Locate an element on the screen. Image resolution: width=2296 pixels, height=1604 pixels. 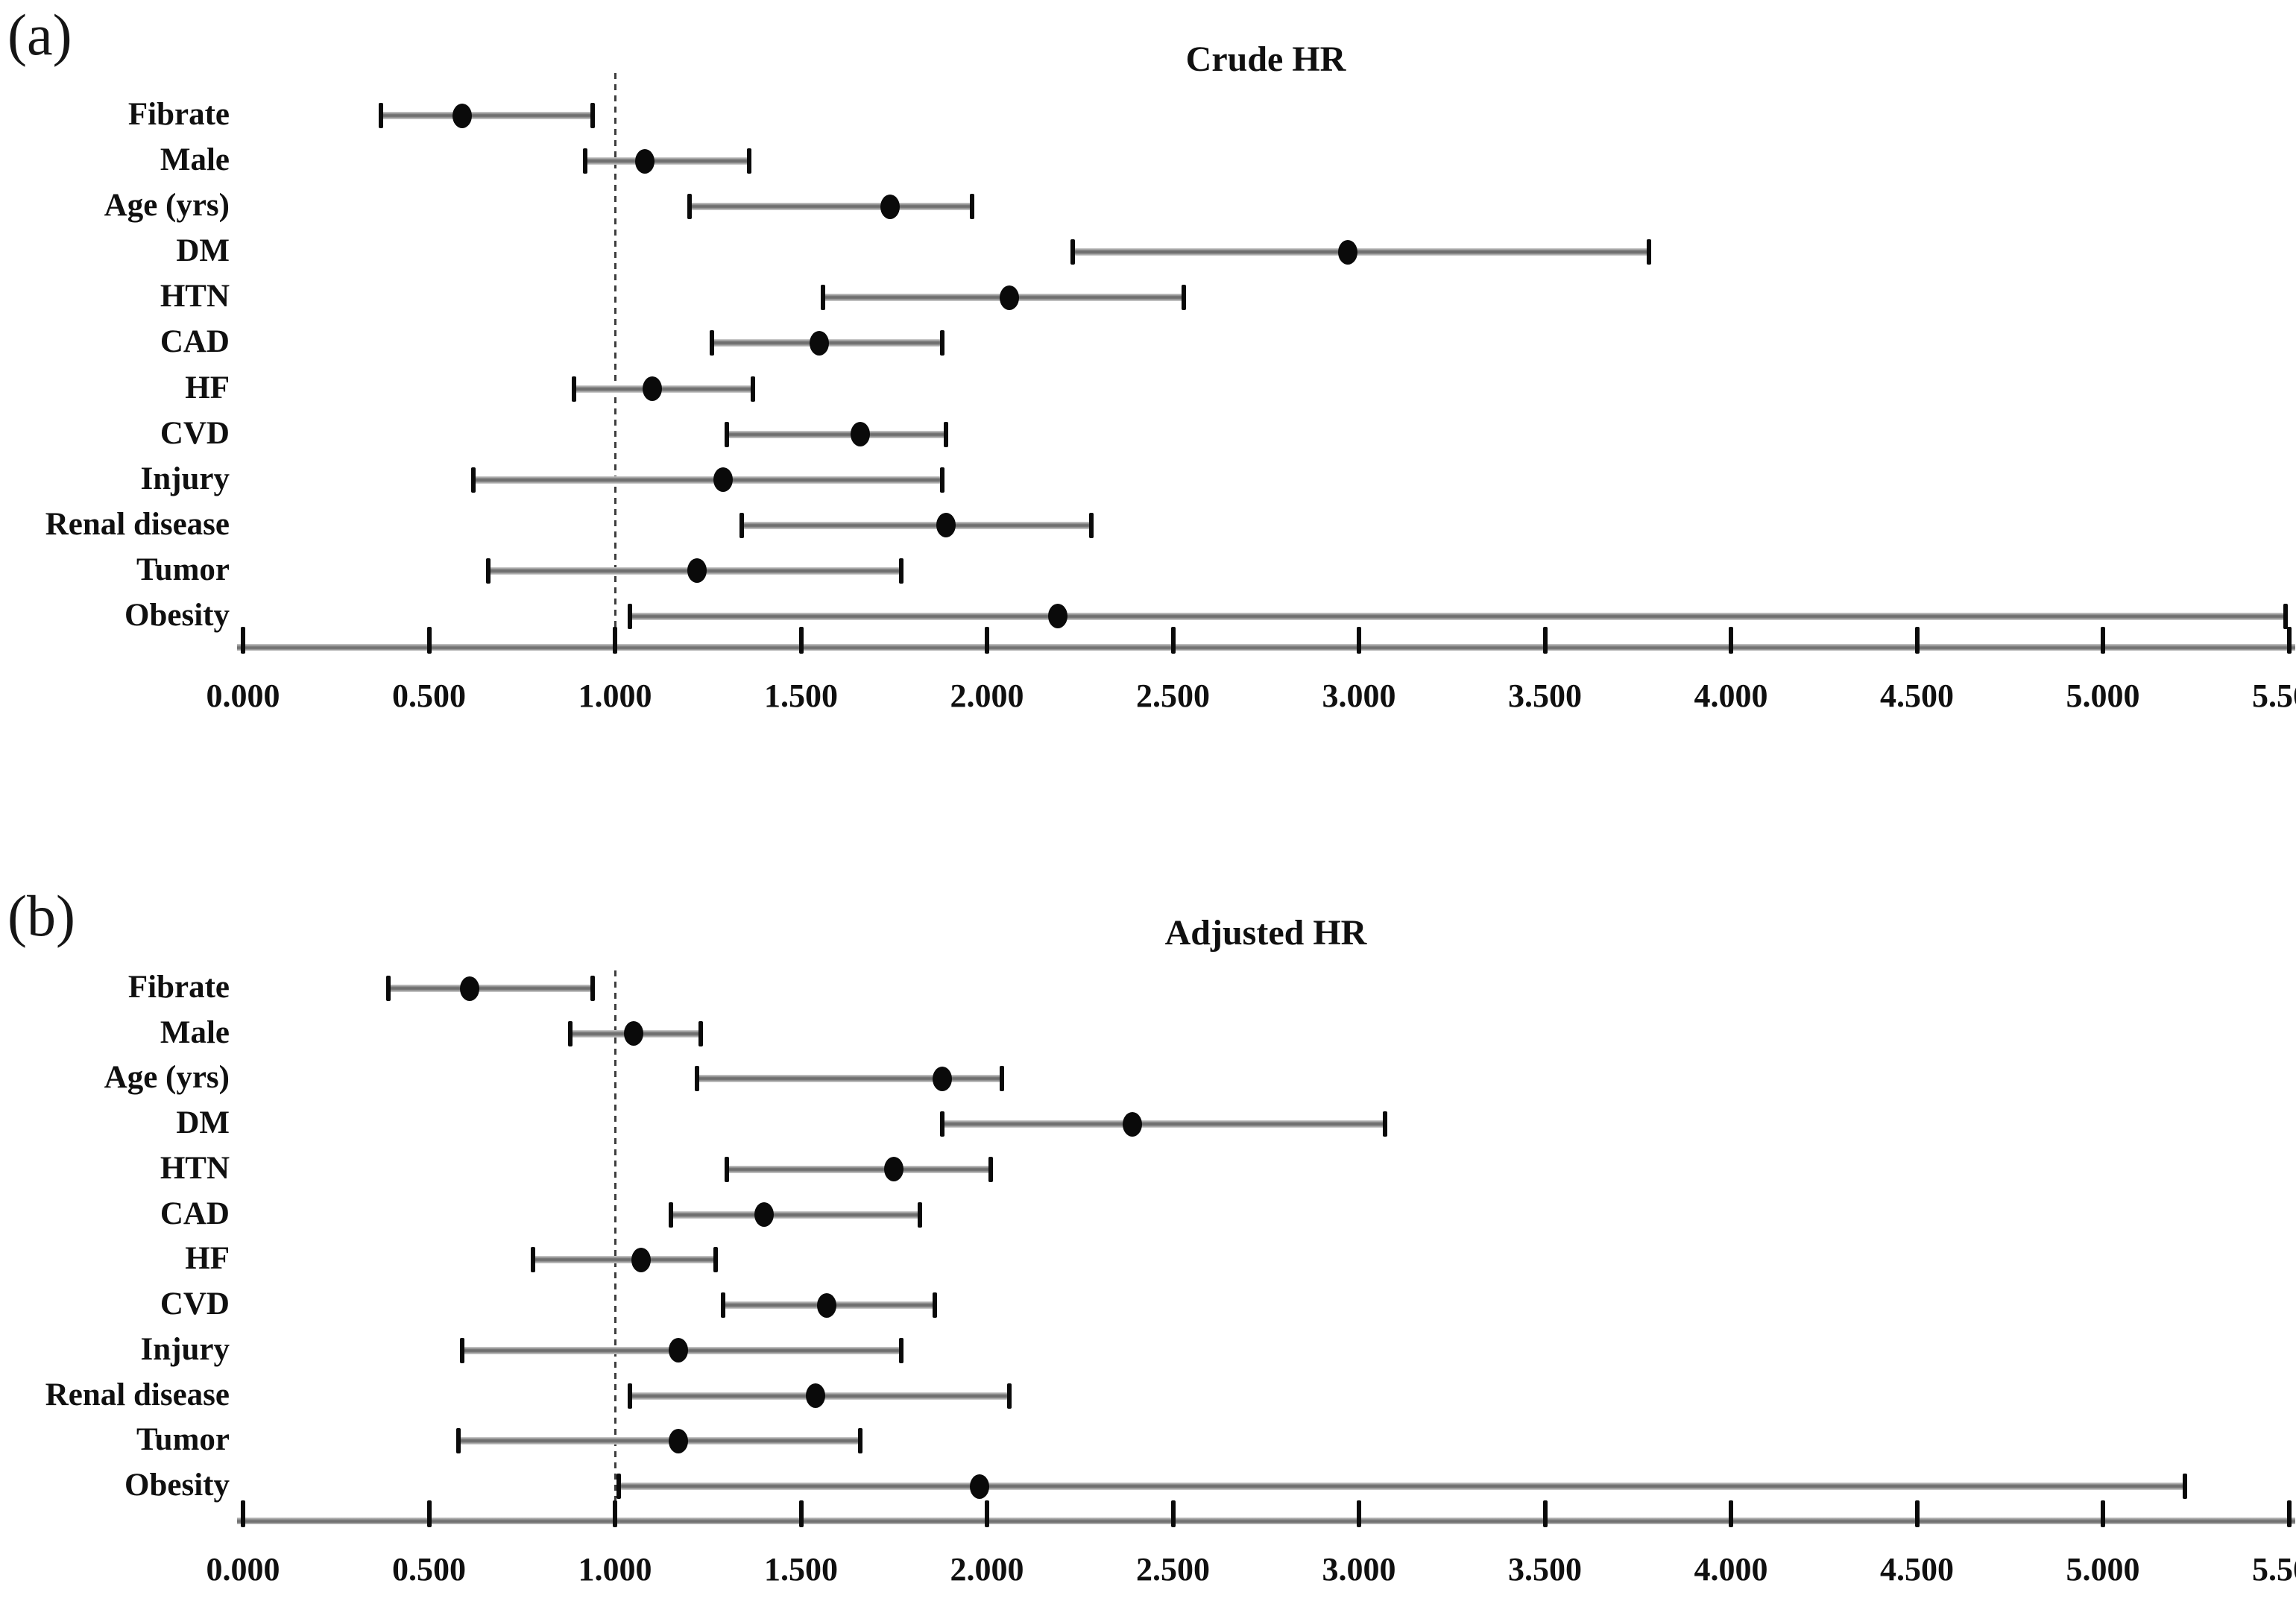
row-label: DM is located at coordinates (203, 251).